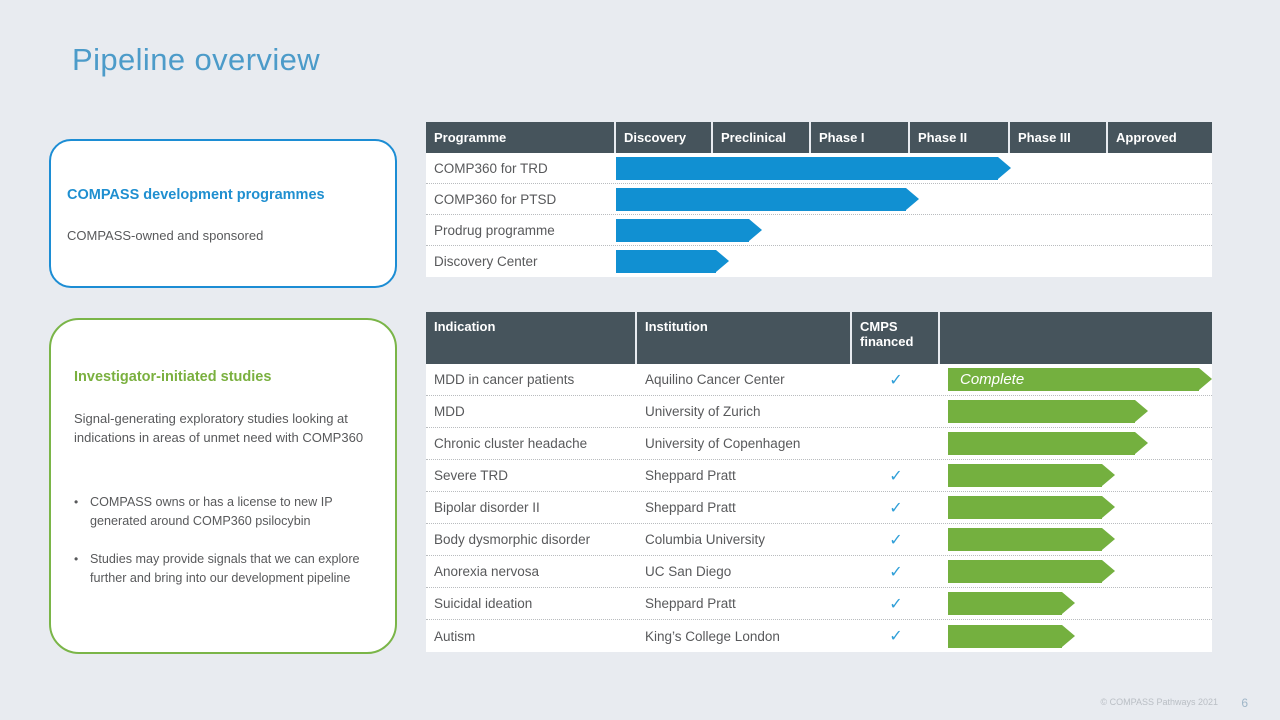 The image size is (1280, 720). What do you see at coordinates (494, 230) in the screenshot?
I see `pipeline-programme-name: Prodrug programme` at bounding box center [494, 230].